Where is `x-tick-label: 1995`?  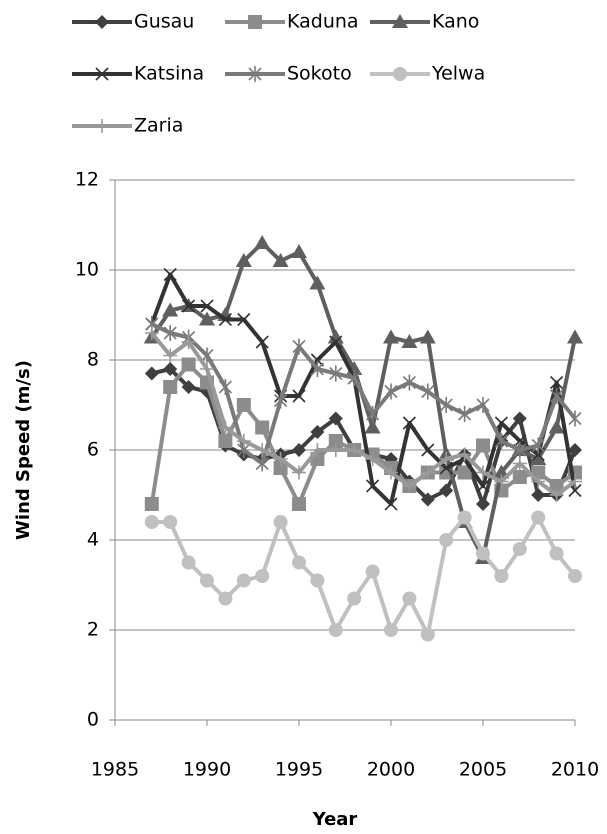
x-tick-label: 1995 is located at coordinates (299, 770).